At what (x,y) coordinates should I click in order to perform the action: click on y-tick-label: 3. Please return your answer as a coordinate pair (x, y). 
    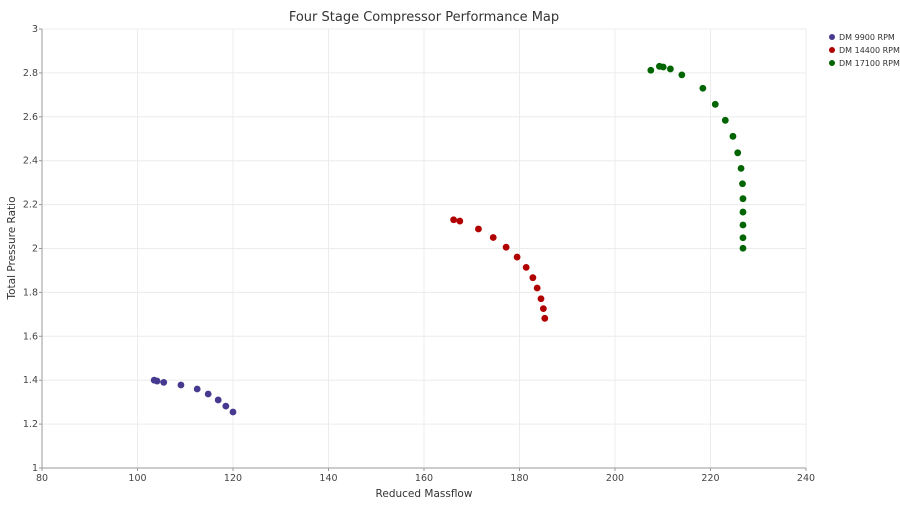
    Looking at the image, I should click on (35, 29).